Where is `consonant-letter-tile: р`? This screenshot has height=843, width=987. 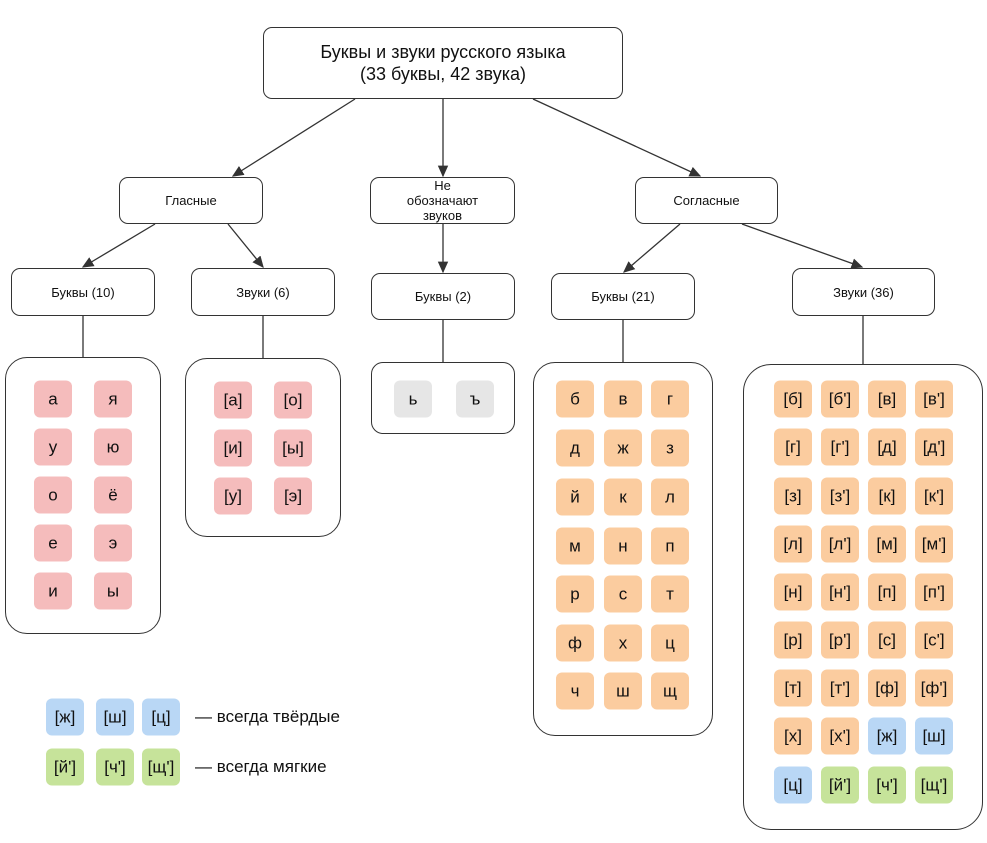
consonant-letter-tile: р is located at coordinates (575, 594).